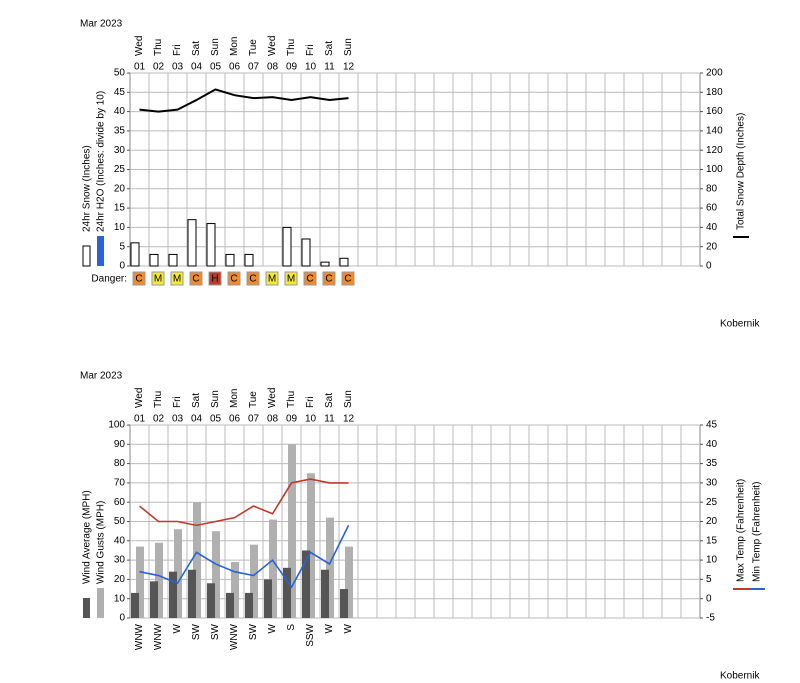  What do you see at coordinates (215, 631) in the screenshot?
I see `wind-direction: SW` at bounding box center [215, 631].